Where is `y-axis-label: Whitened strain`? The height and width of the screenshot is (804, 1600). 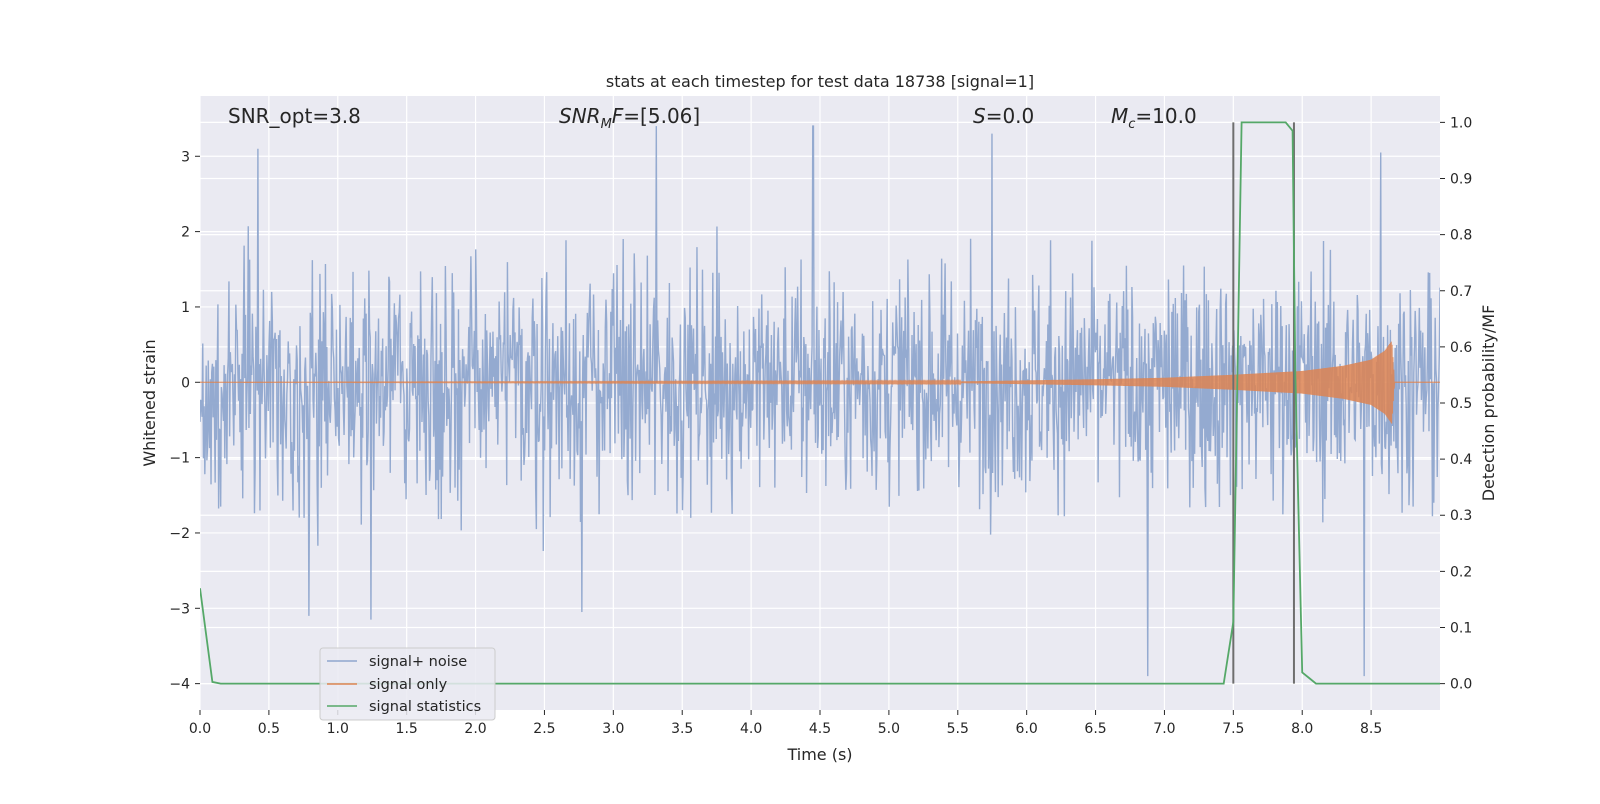
y-axis-label: Whitened strain is located at coordinates (149, 402).